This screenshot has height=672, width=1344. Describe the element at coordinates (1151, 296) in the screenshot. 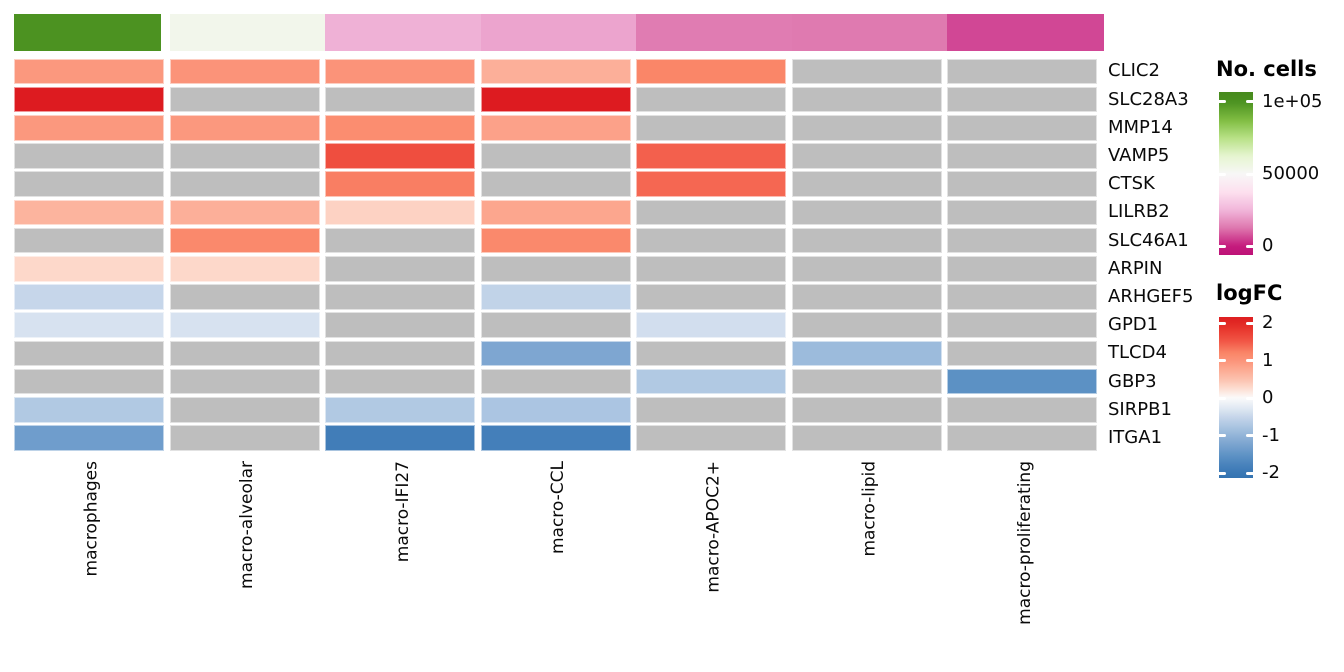

I see `gene-label: ARHGEF5` at that location.